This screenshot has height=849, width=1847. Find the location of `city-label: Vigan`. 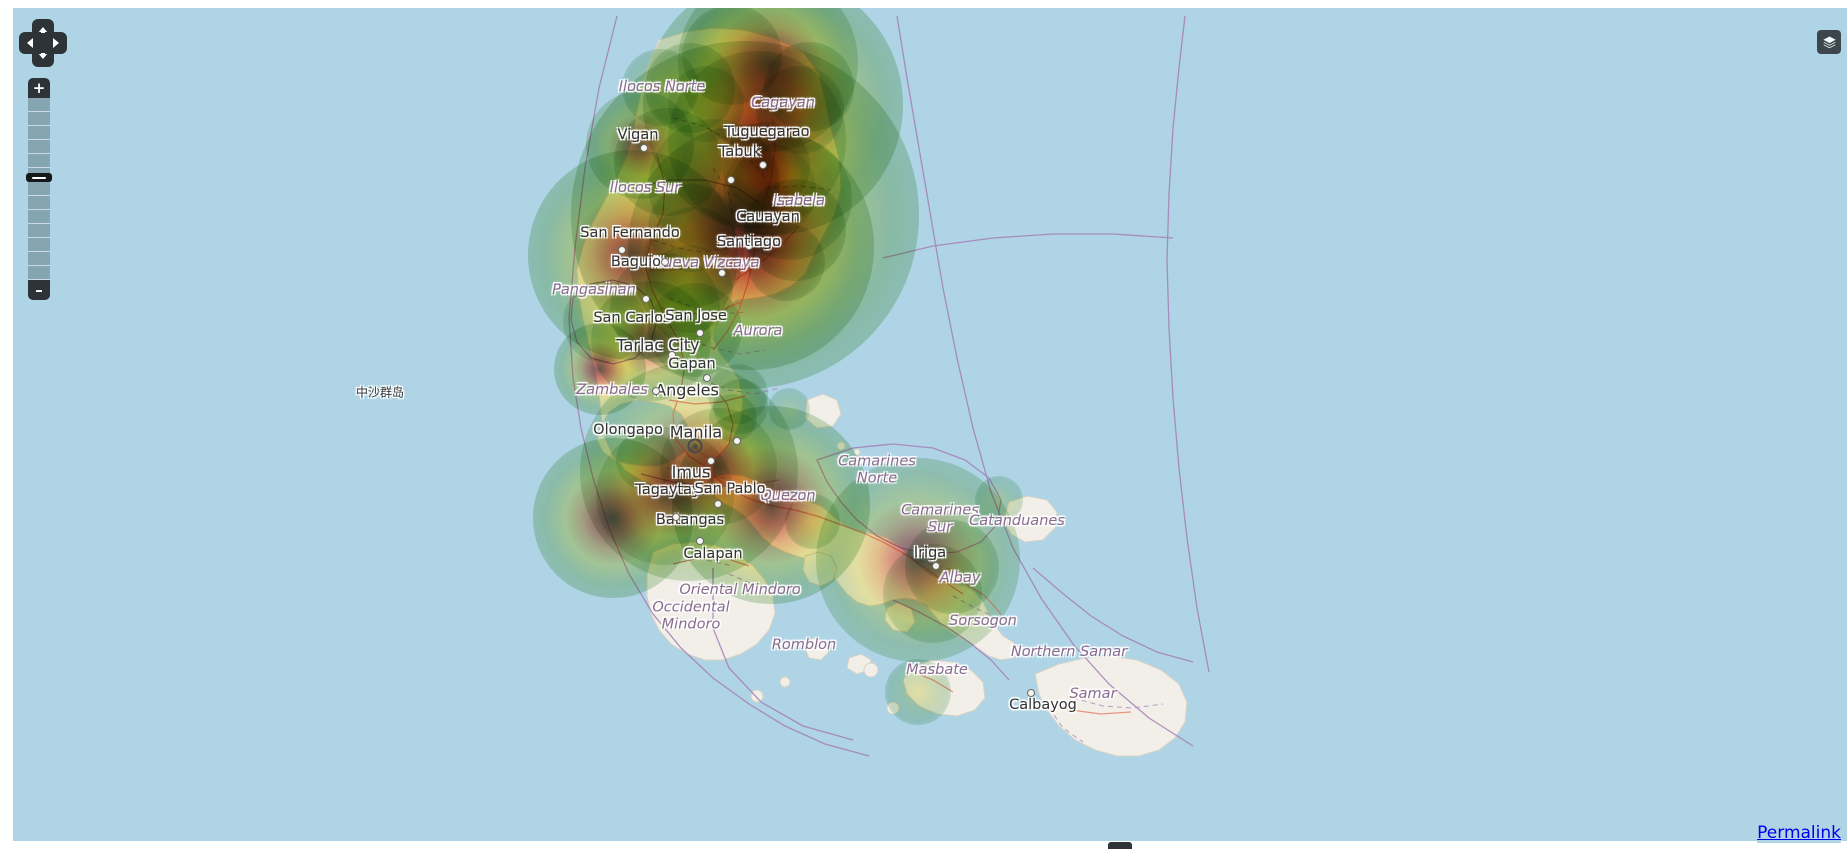

city-label: Vigan is located at coordinates (638, 135).